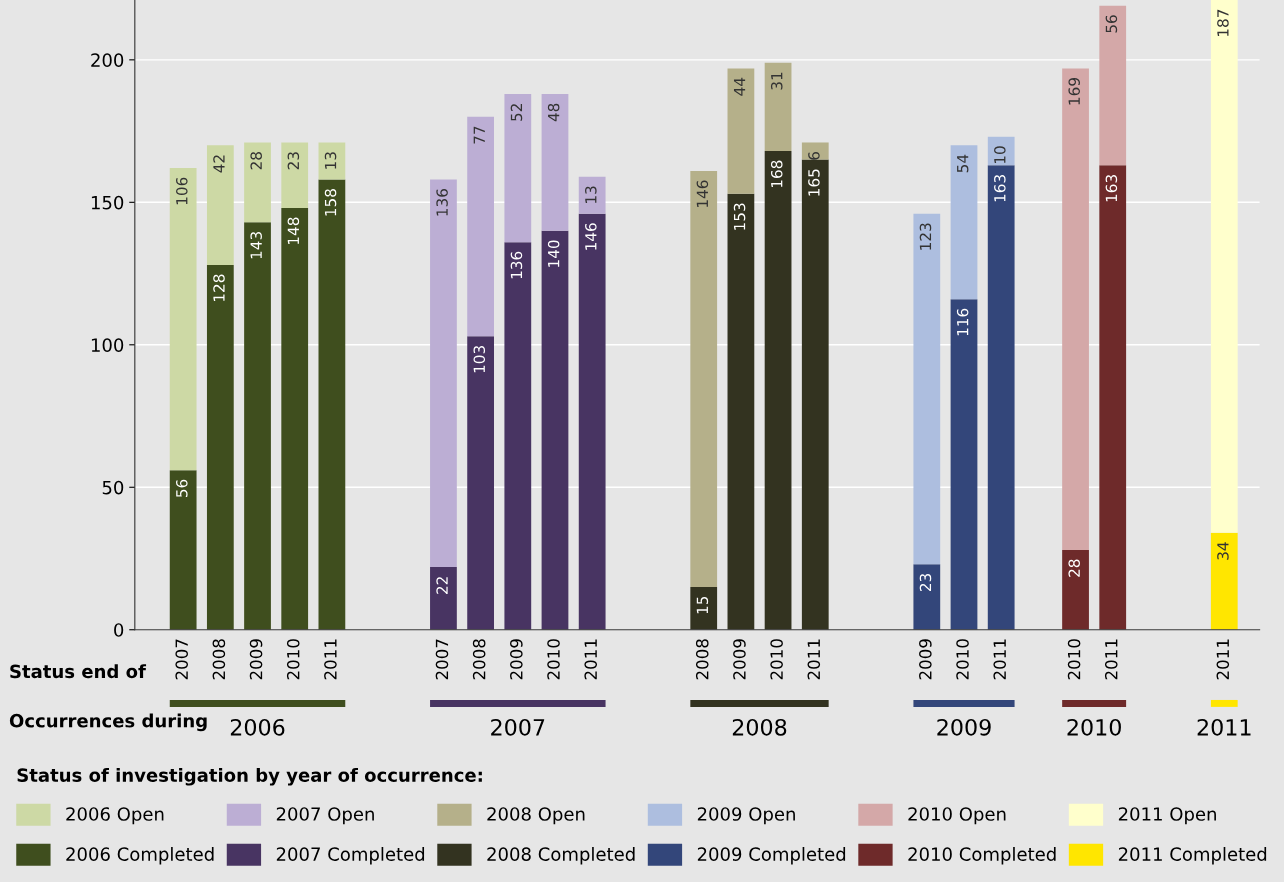 The width and height of the screenshot is (1284, 882). What do you see at coordinates (78, 671) in the screenshot?
I see `text: Status end of` at bounding box center [78, 671].